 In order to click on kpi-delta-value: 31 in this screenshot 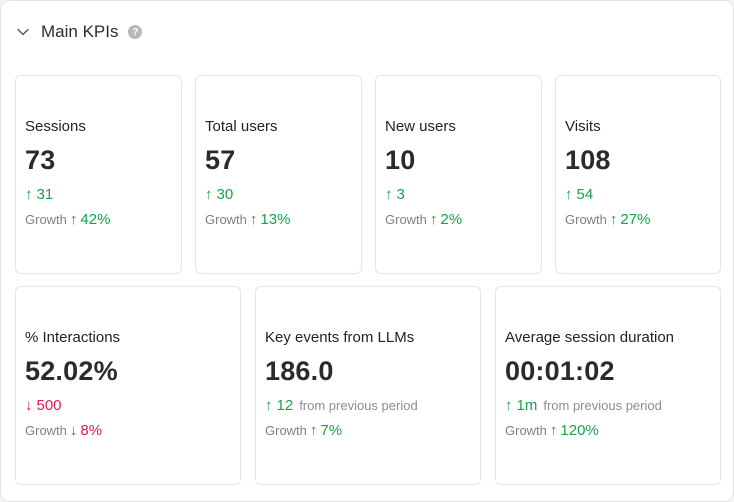, I will do `click(45, 194)`.